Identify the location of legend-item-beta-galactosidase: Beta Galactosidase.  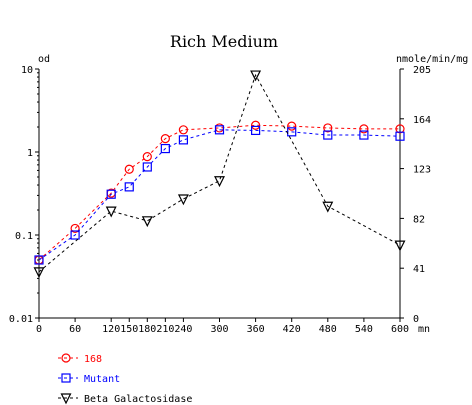
(125, 399).